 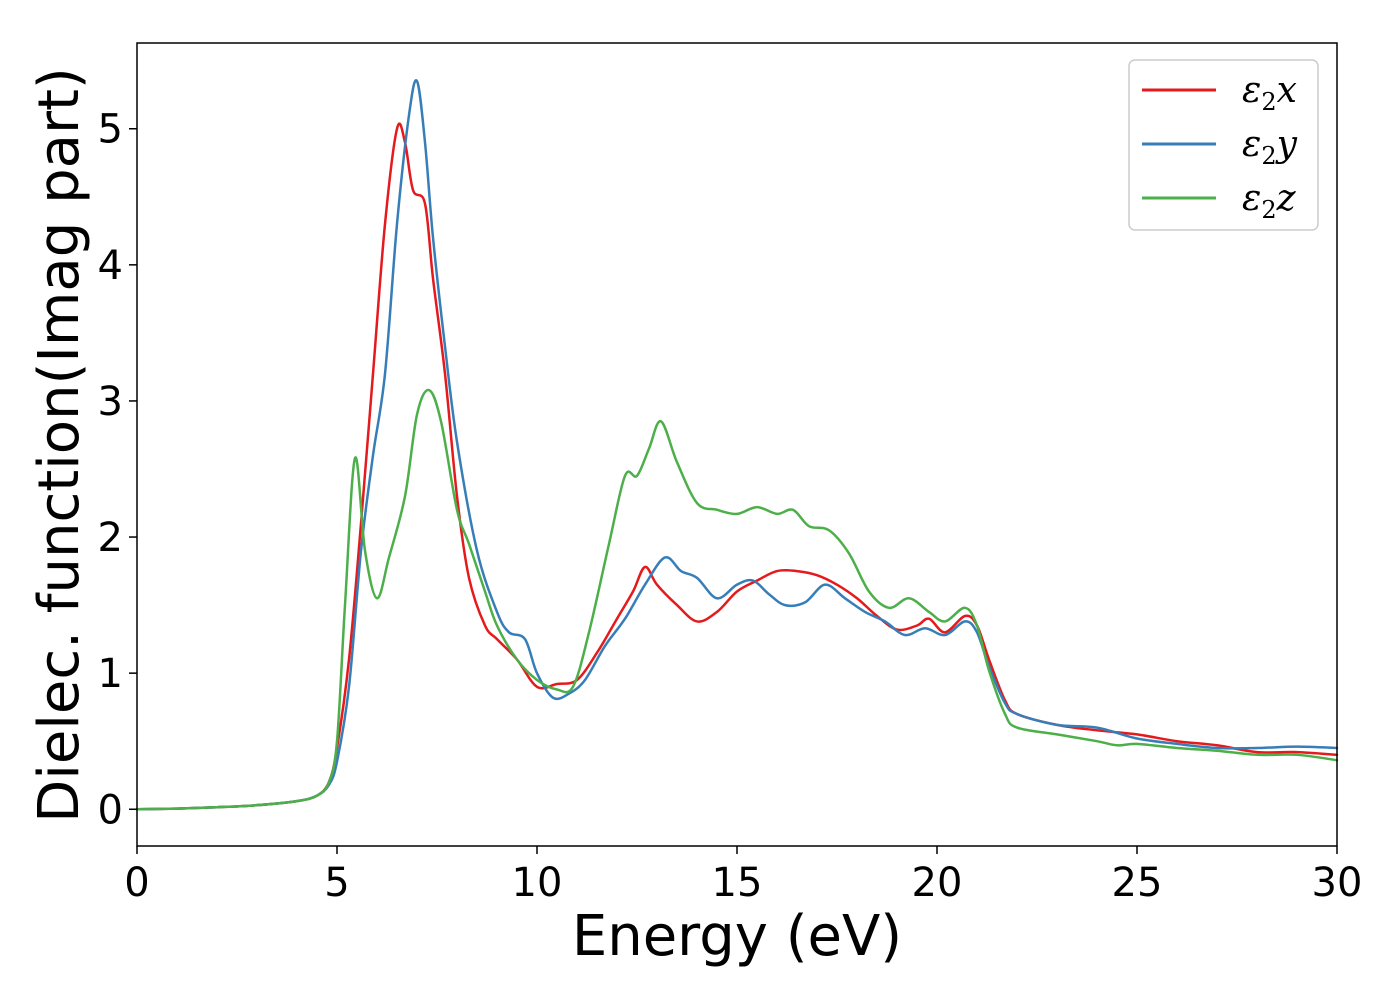 I want to click on y-tick-label: 1, so click(x=110, y=674).